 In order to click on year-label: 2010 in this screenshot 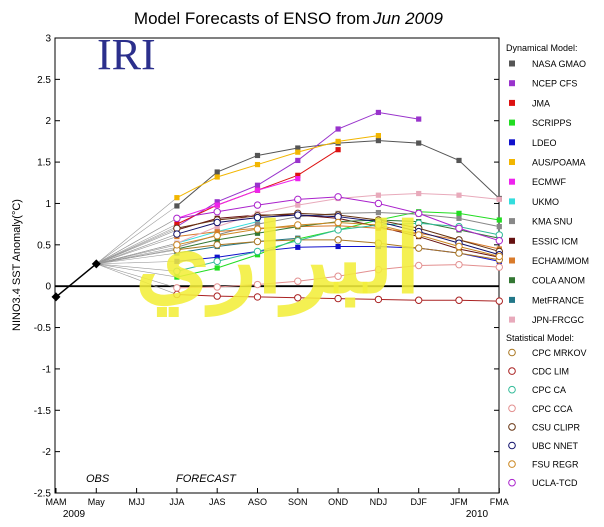, I will do `click(477, 514)`.